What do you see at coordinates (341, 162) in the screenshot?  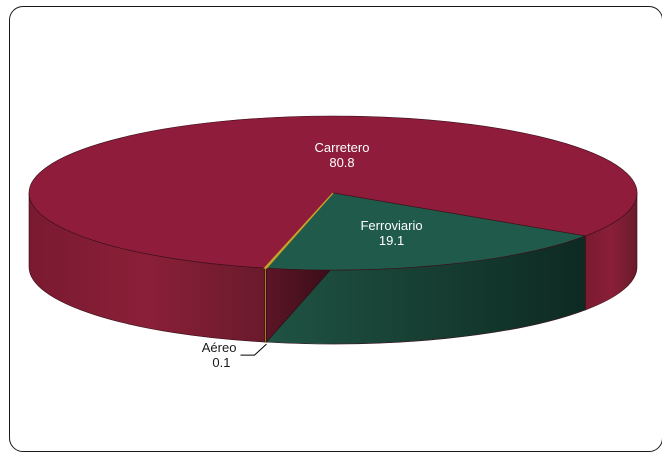 I see `slice-value-label: 80.8` at bounding box center [341, 162].